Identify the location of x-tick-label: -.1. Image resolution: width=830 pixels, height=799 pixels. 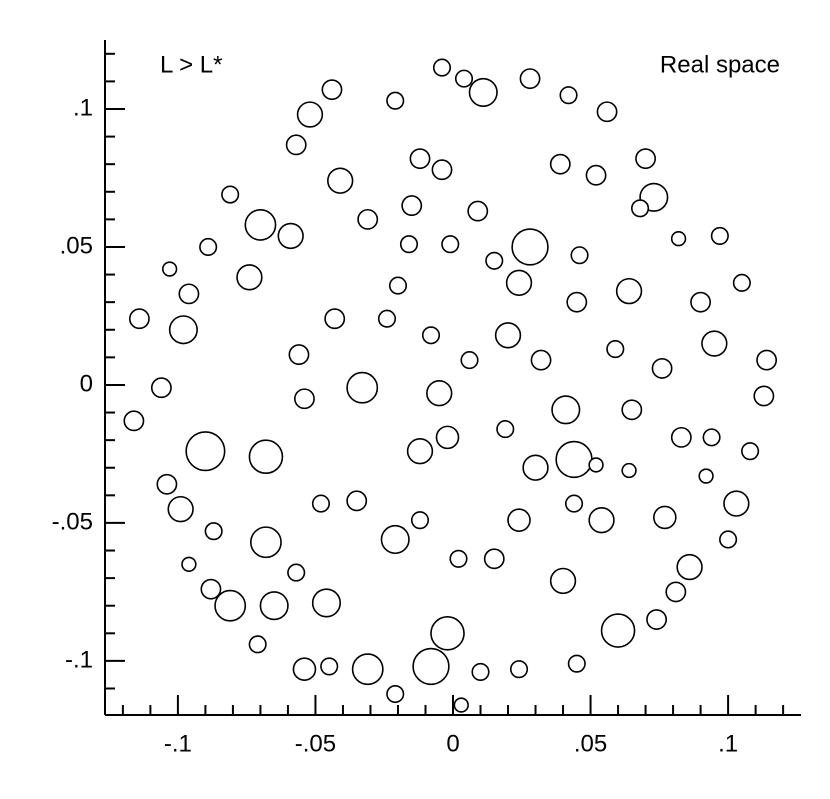
(178, 743).